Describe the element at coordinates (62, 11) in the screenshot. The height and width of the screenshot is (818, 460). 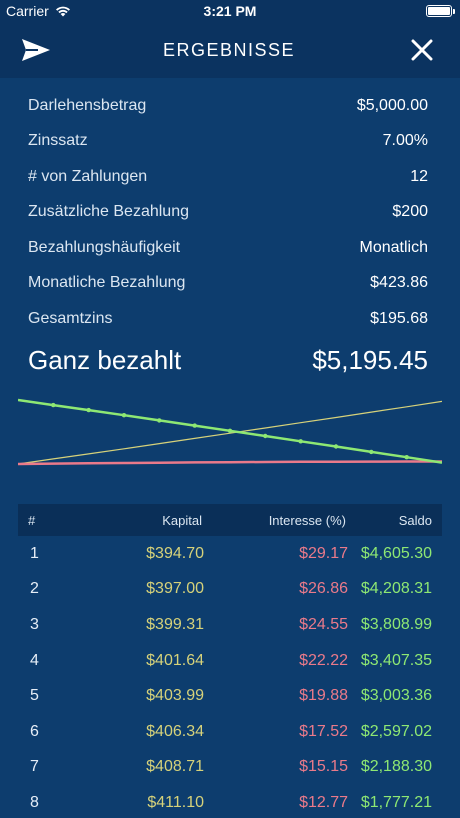
I see `wifi-icon` at that location.